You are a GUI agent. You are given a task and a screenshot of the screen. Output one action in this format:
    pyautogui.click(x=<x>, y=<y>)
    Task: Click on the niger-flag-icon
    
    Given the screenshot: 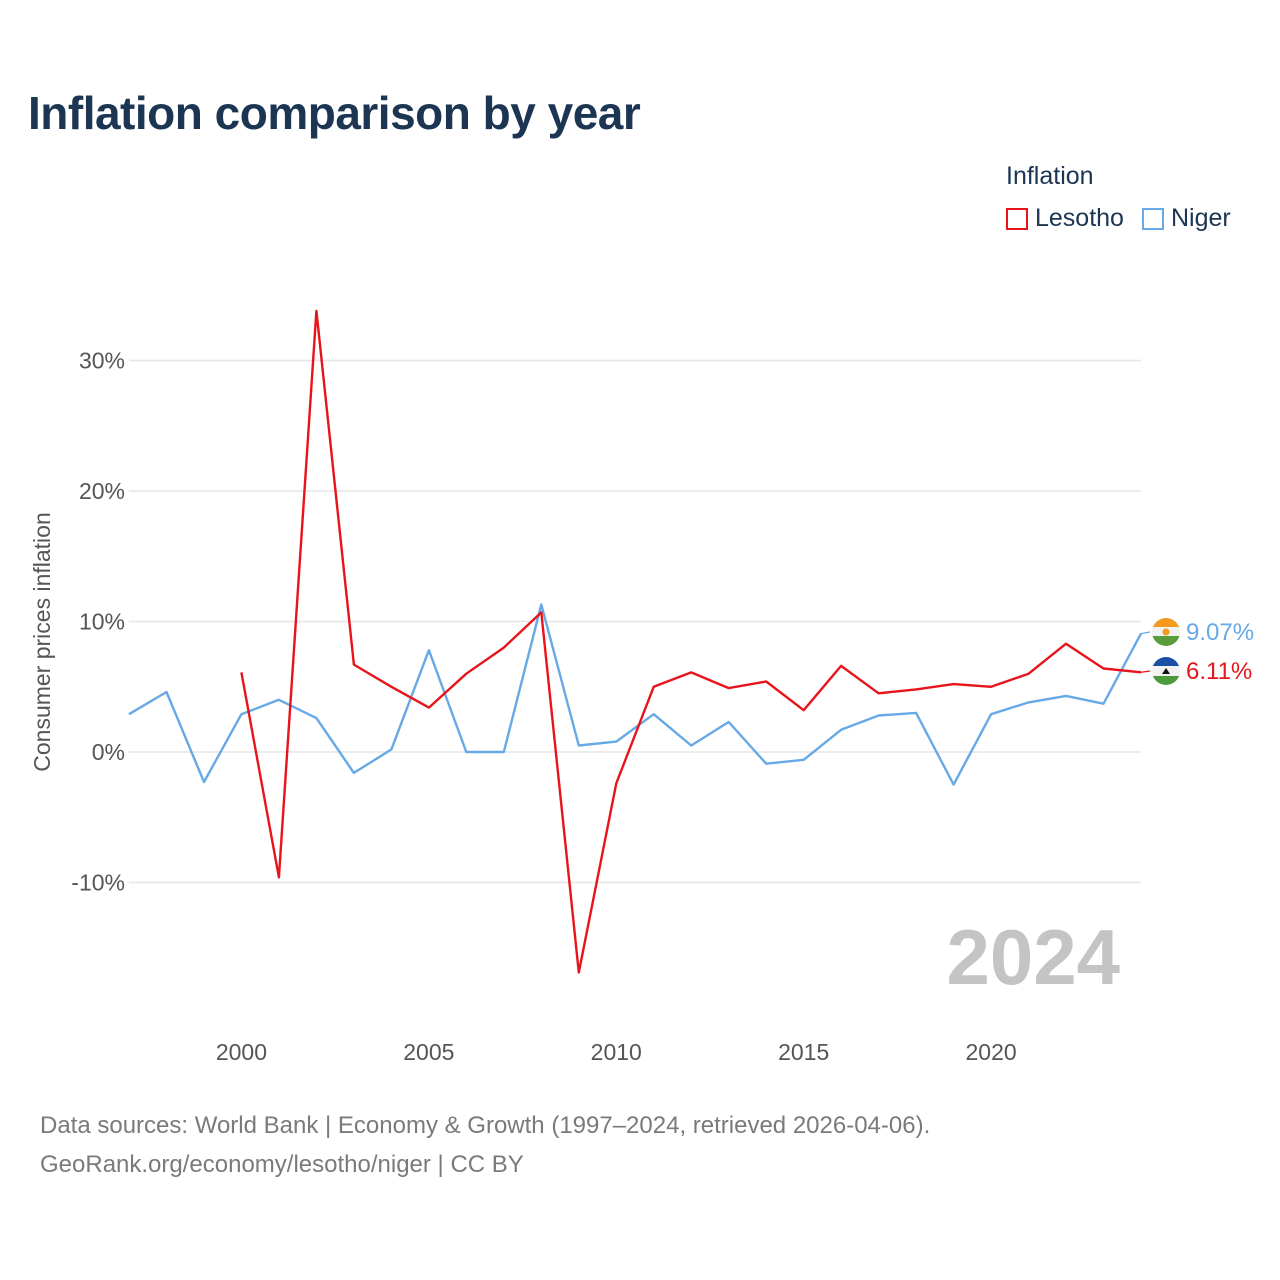 What is the action you would take?
    pyautogui.click(x=1166, y=632)
    